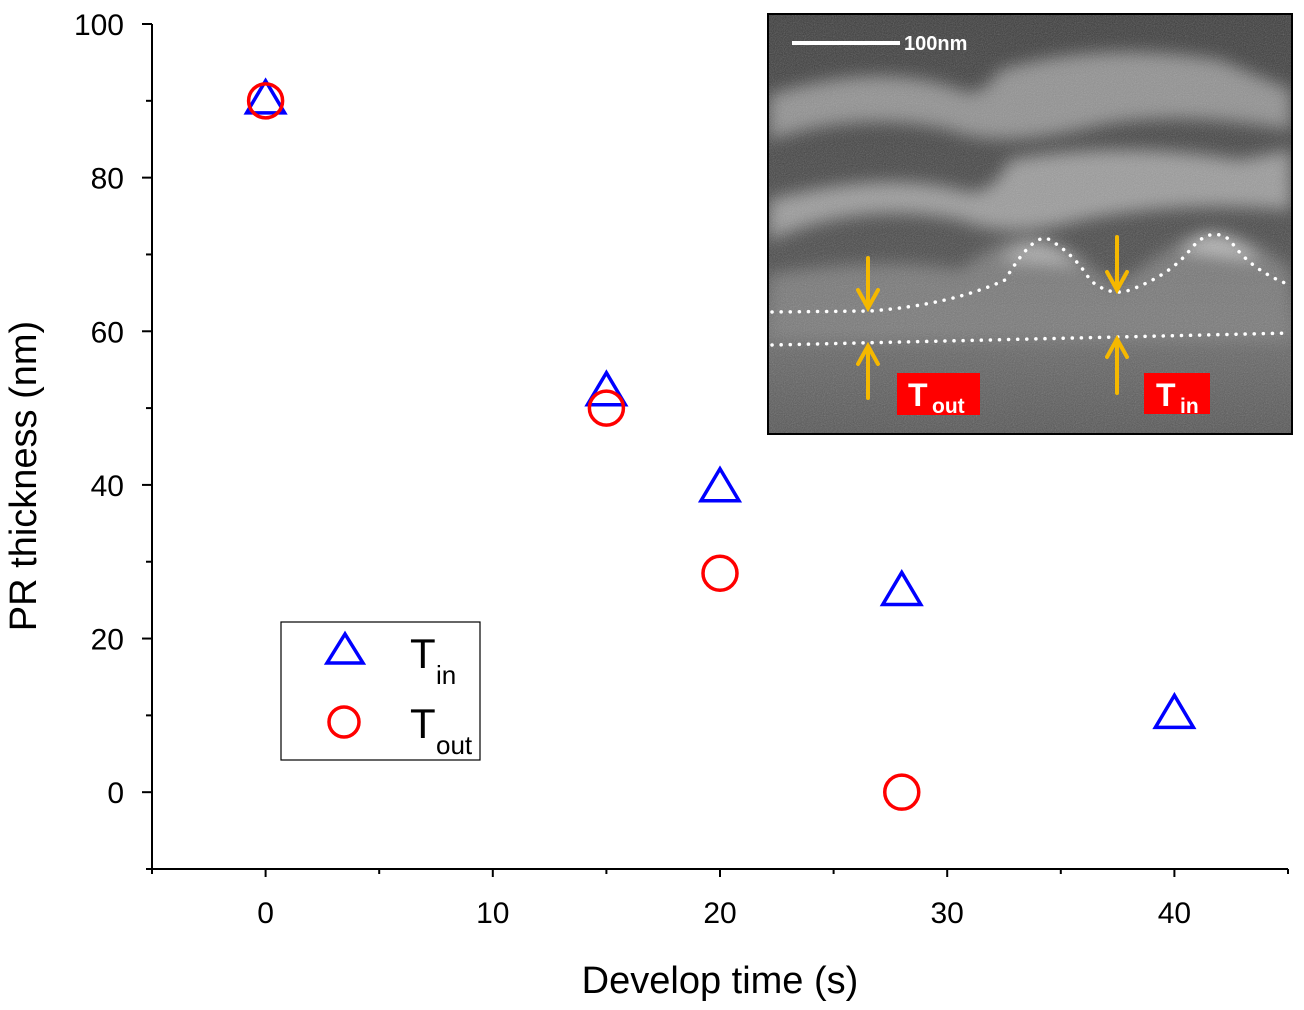 This screenshot has width=1304, height=1010. What do you see at coordinates (423, 723) in the screenshot?
I see `legend-label-out: T` at bounding box center [423, 723].